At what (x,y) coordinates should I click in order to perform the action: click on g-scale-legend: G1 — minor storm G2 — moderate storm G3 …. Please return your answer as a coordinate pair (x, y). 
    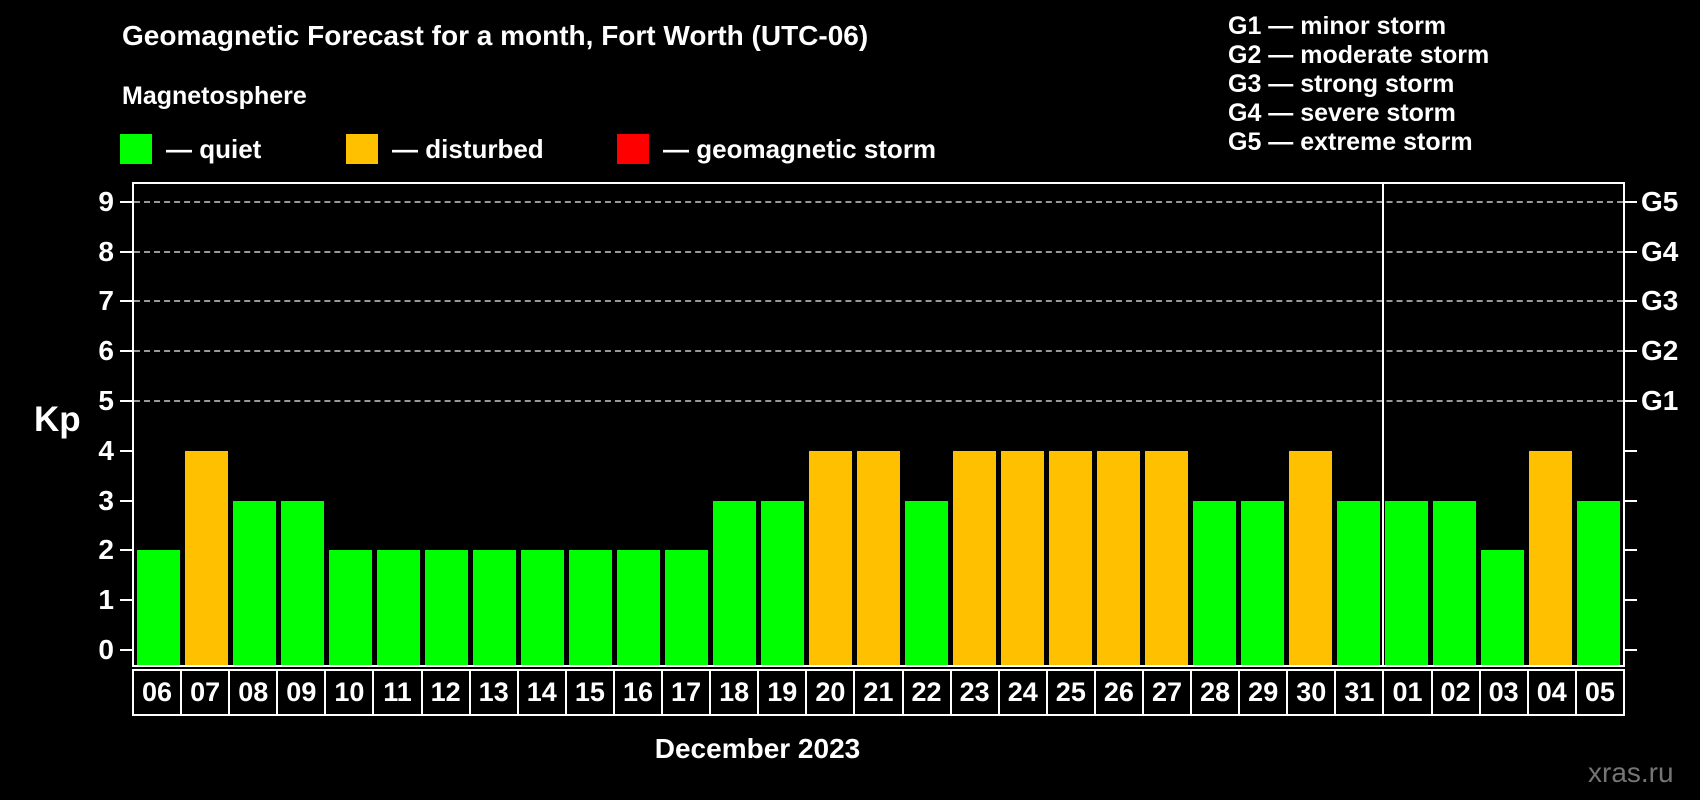
    Looking at the image, I should click on (1358, 84).